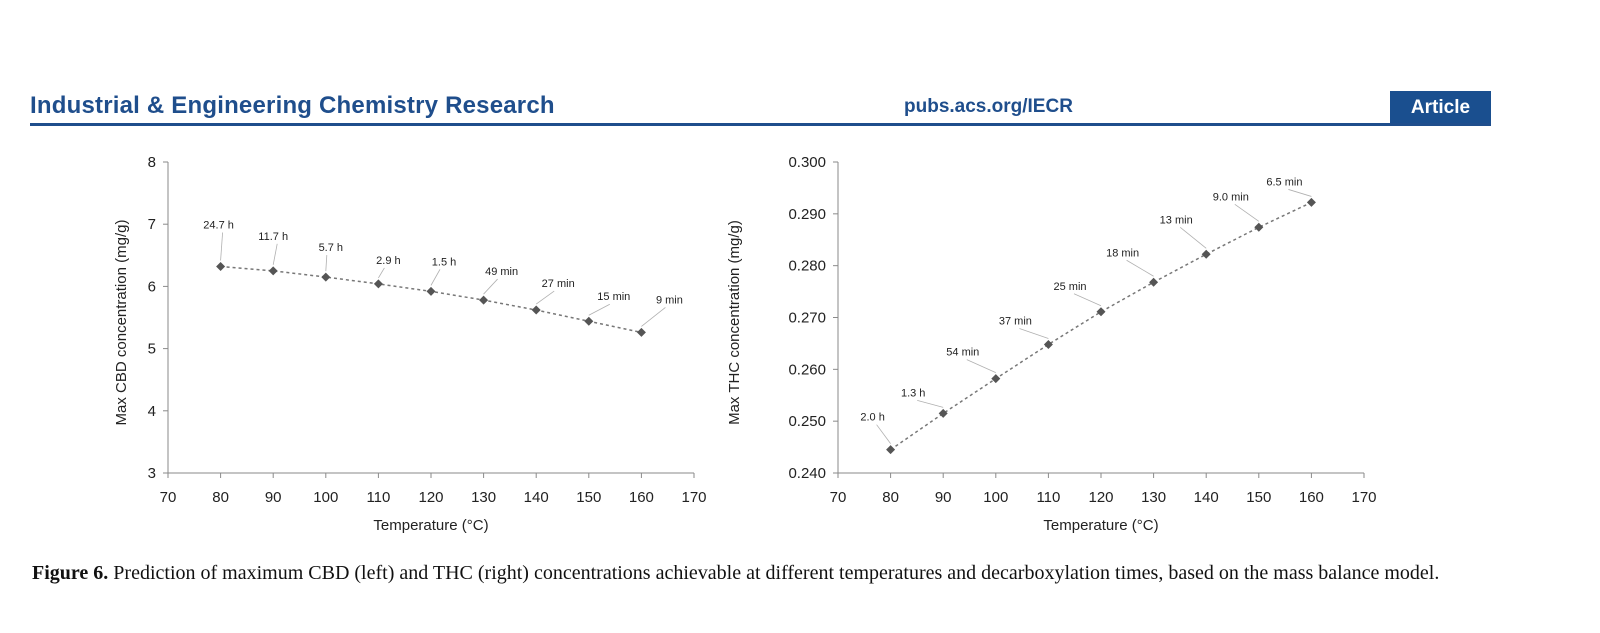 This screenshot has width=1600, height=633. I want to click on header-rule, so click(760, 124).